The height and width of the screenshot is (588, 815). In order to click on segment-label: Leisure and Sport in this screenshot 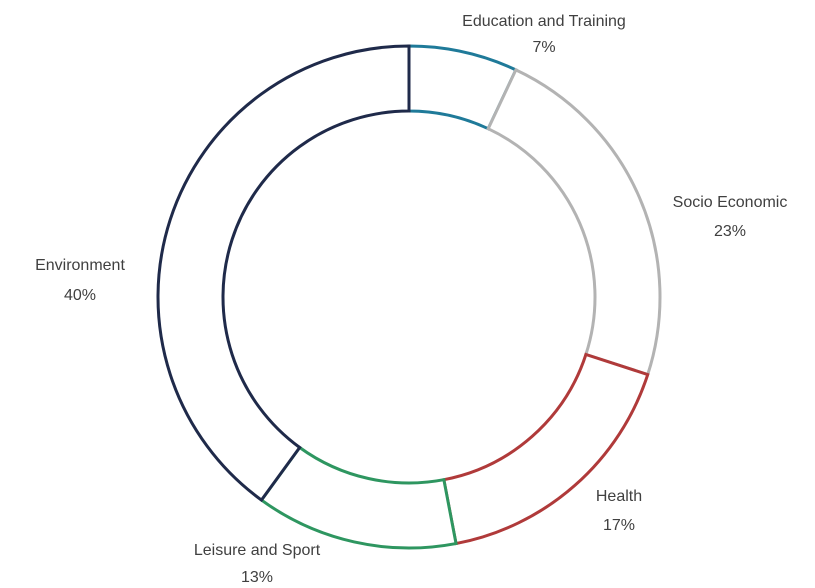, I will do `click(257, 550)`.